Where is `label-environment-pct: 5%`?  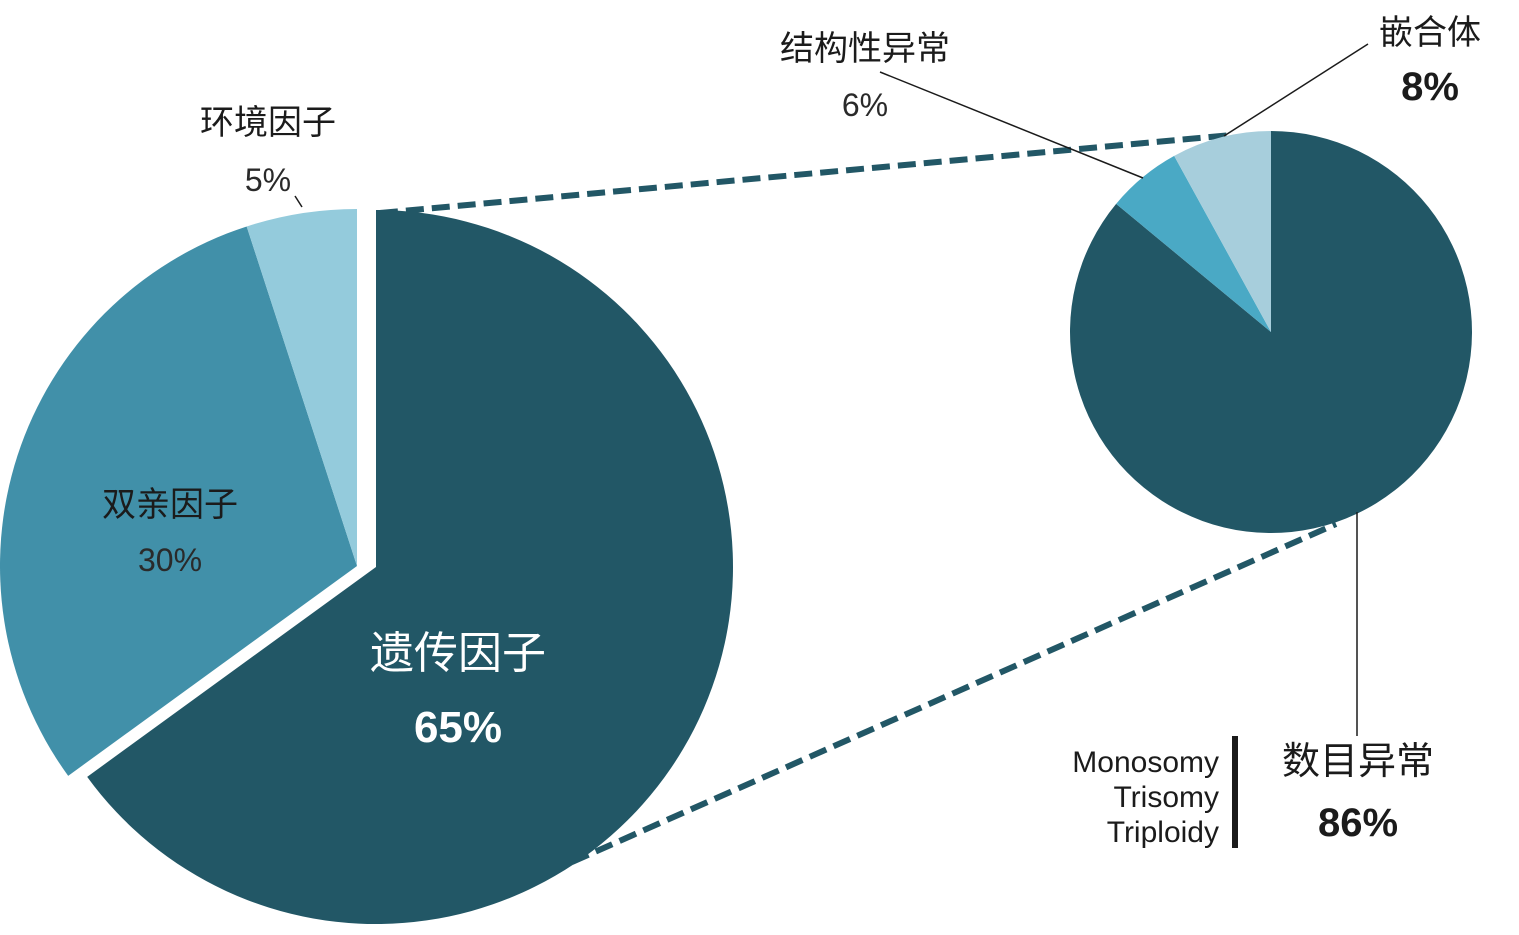 label-environment-pct: 5% is located at coordinates (268, 180).